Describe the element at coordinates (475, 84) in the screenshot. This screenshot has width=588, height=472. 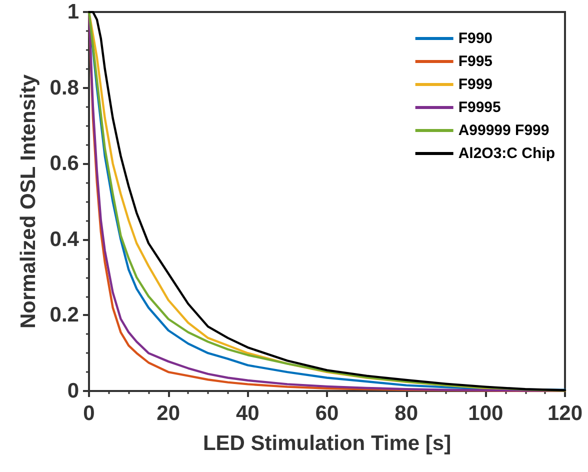
I see `legend-label: F999` at that location.